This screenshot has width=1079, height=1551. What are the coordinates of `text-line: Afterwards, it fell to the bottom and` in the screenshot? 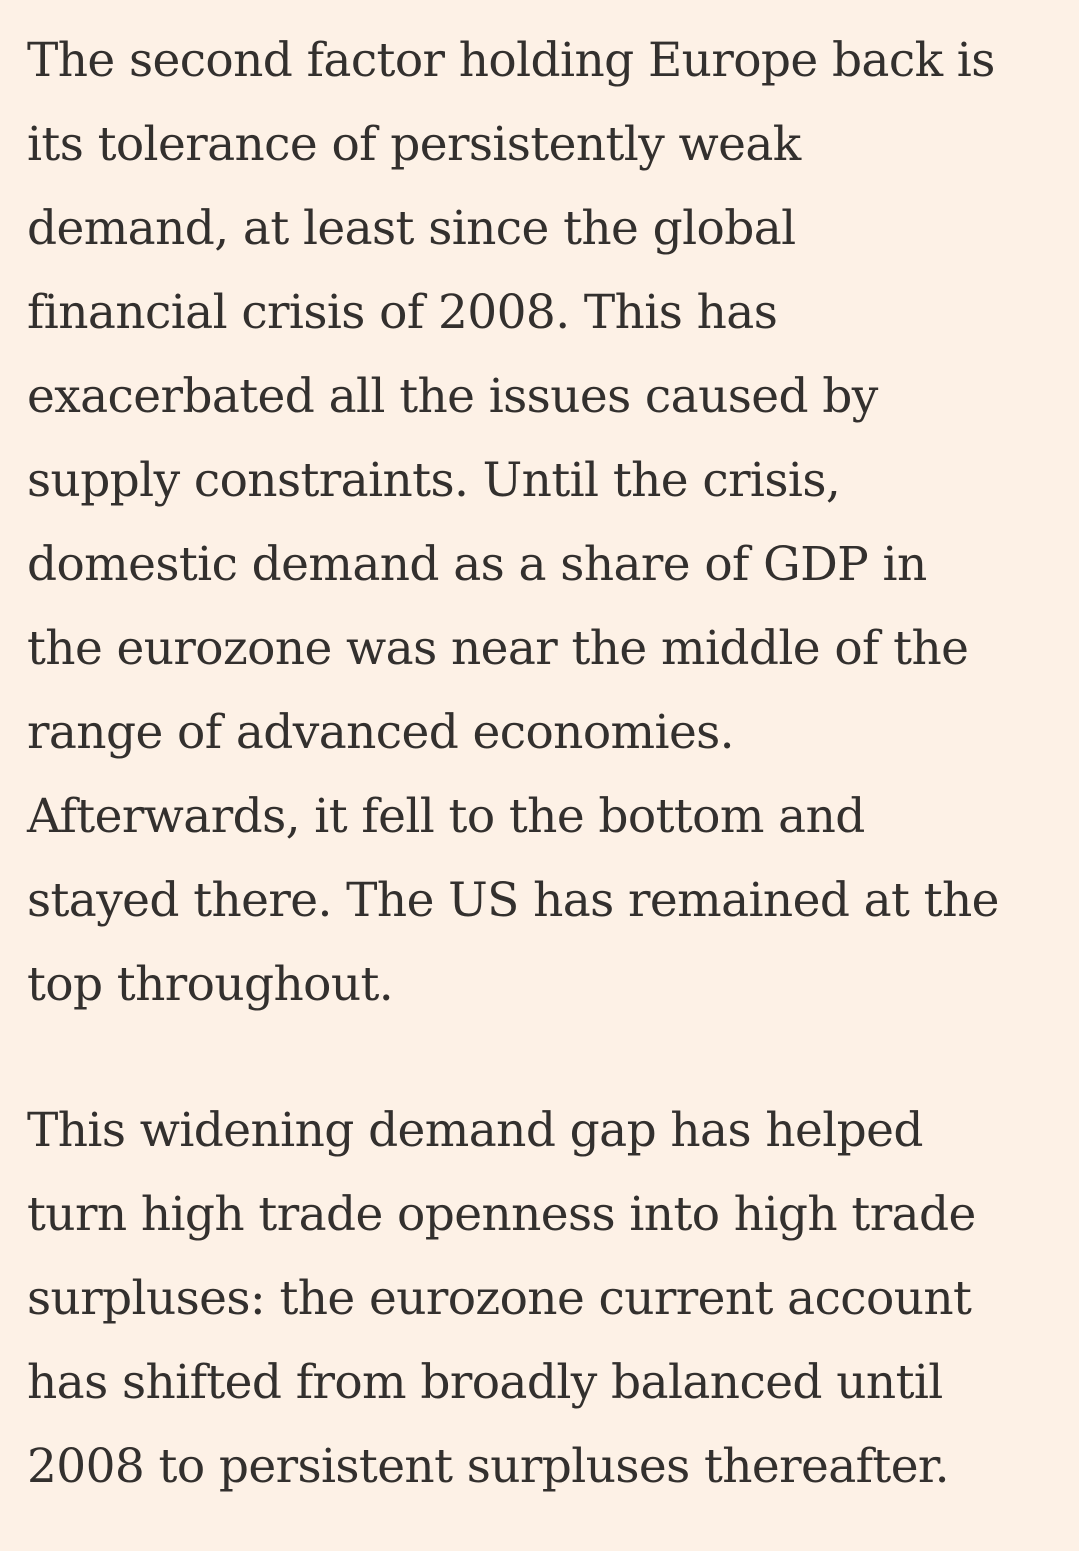 It's located at (446, 816).